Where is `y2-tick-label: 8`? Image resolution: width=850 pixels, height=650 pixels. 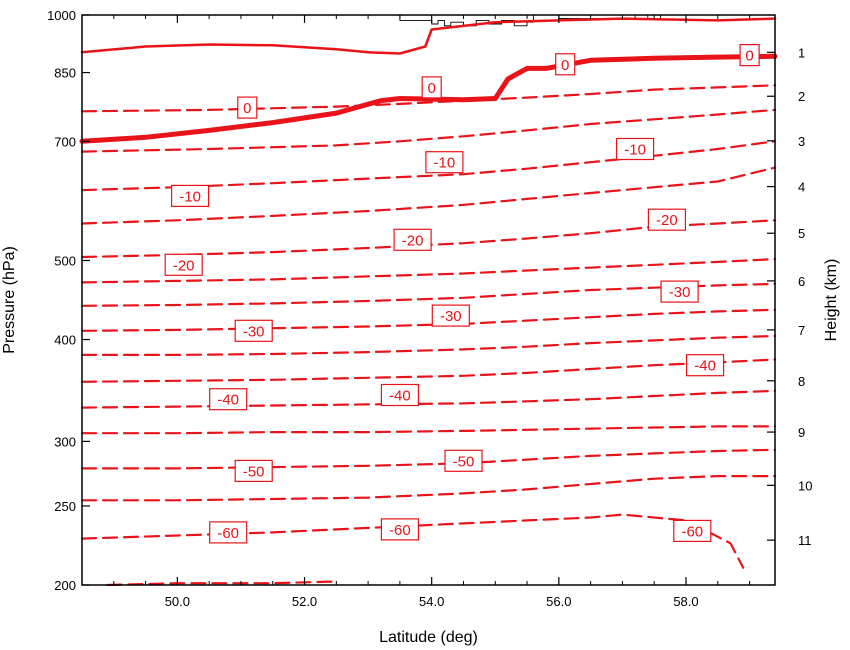 y2-tick-label: 8 is located at coordinates (801, 381).